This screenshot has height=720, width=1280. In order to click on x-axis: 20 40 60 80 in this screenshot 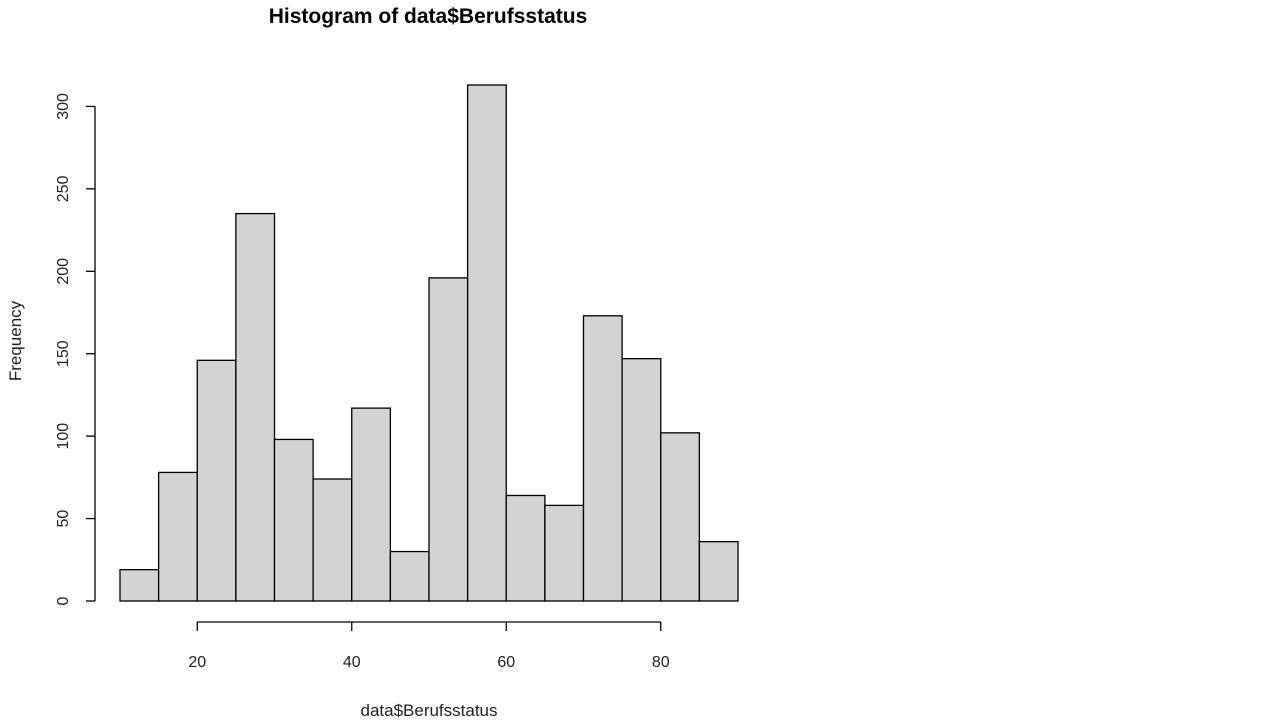, I will do `click(429, 646)`.